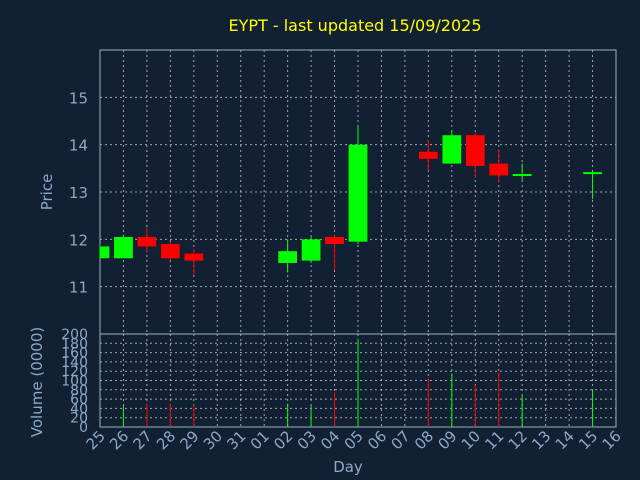  I want to click on x-tick-label: 14, so click(565, 440).